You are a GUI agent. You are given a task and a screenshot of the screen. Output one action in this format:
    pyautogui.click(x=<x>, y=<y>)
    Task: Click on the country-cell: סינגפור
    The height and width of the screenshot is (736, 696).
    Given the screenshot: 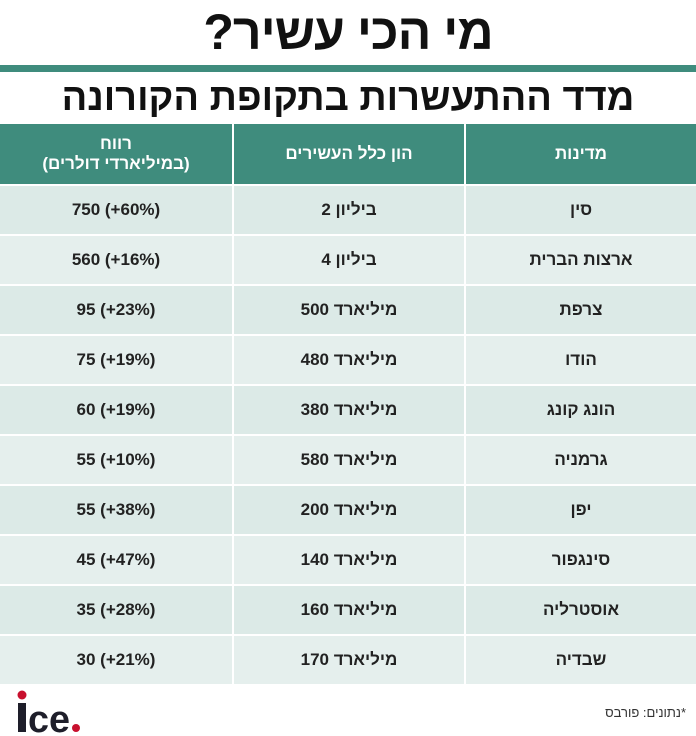 What is the action you would take?
    pyautogui.click(x=581, y=561)
    